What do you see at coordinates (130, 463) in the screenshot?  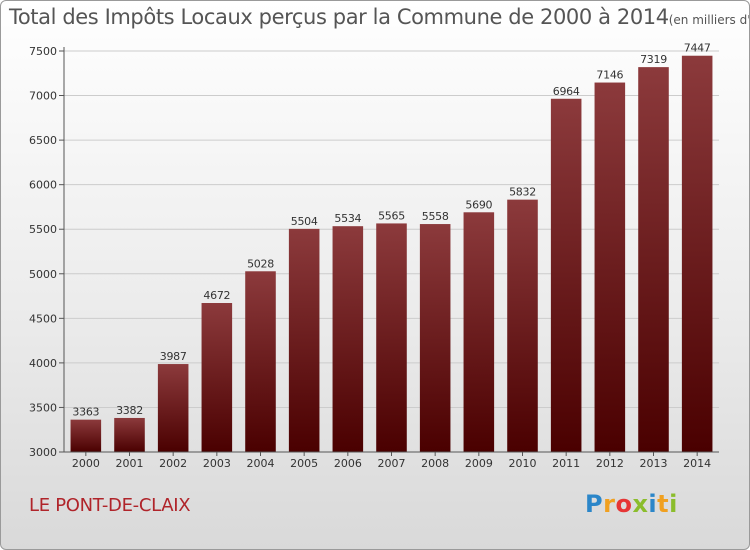 I see `x-tick-label: 2001` at bounding box center [130, 463].